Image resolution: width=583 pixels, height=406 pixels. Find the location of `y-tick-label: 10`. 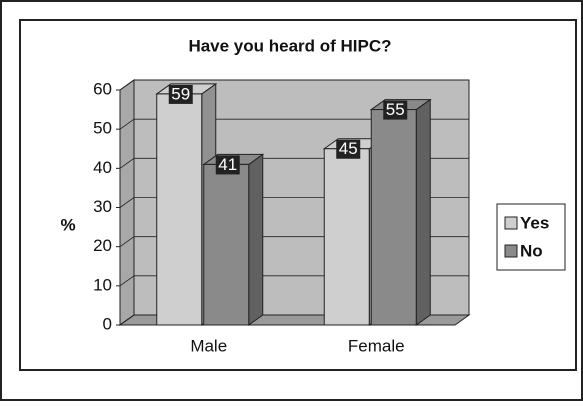

y-tick-label: 10 is located at coordinates (102, 284).